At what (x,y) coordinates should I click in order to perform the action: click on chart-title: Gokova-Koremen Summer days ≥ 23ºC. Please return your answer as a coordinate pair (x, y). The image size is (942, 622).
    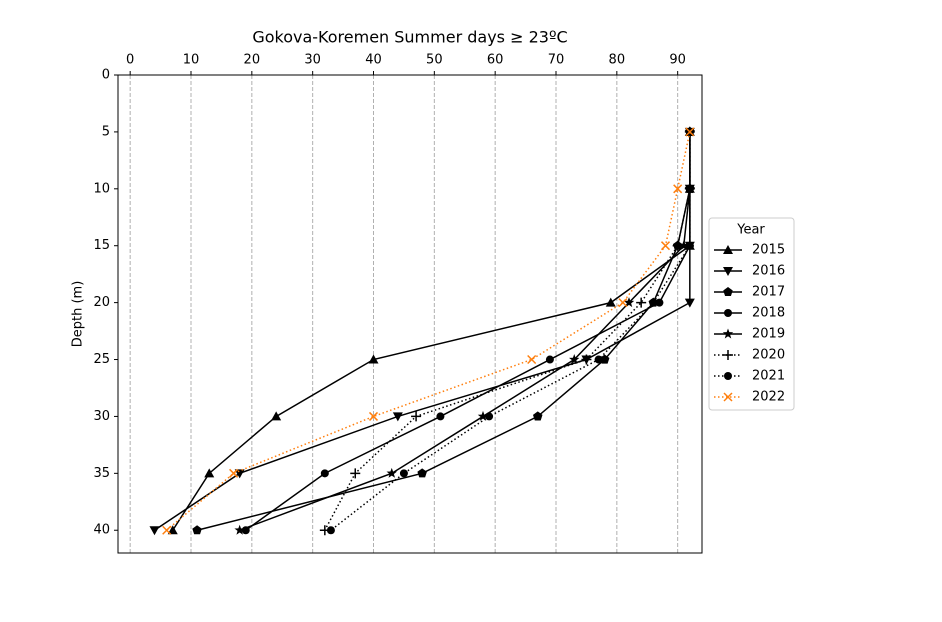
    Looking at the image, I should click on (409, 37).